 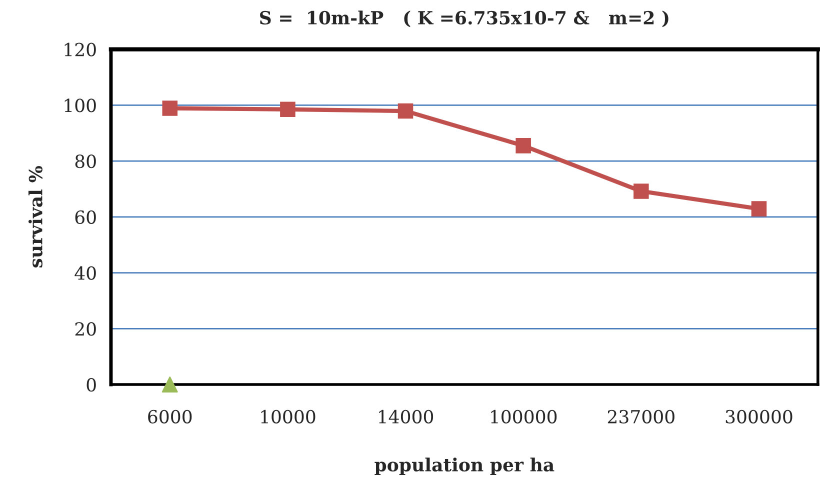 What do you see at coordinates (406, 417) in the screenshot?
I see `x-tick-label: 14000` at bounding box center [406, 417].